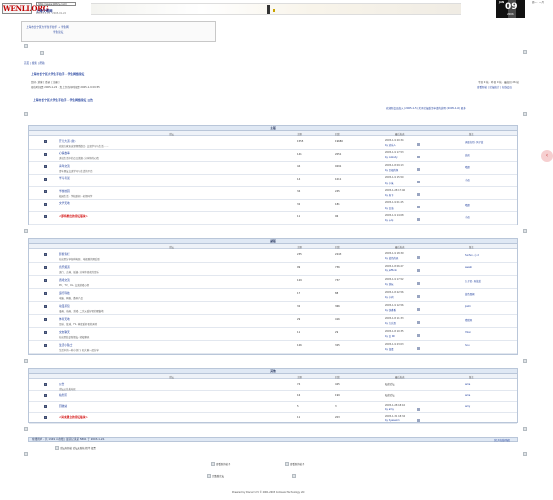 This screenshot has width=553, height=500. Describe the element at coordinates (56, 4) in the screenshot. I see `url-field: http://www.jbttzy.com/` at that location.